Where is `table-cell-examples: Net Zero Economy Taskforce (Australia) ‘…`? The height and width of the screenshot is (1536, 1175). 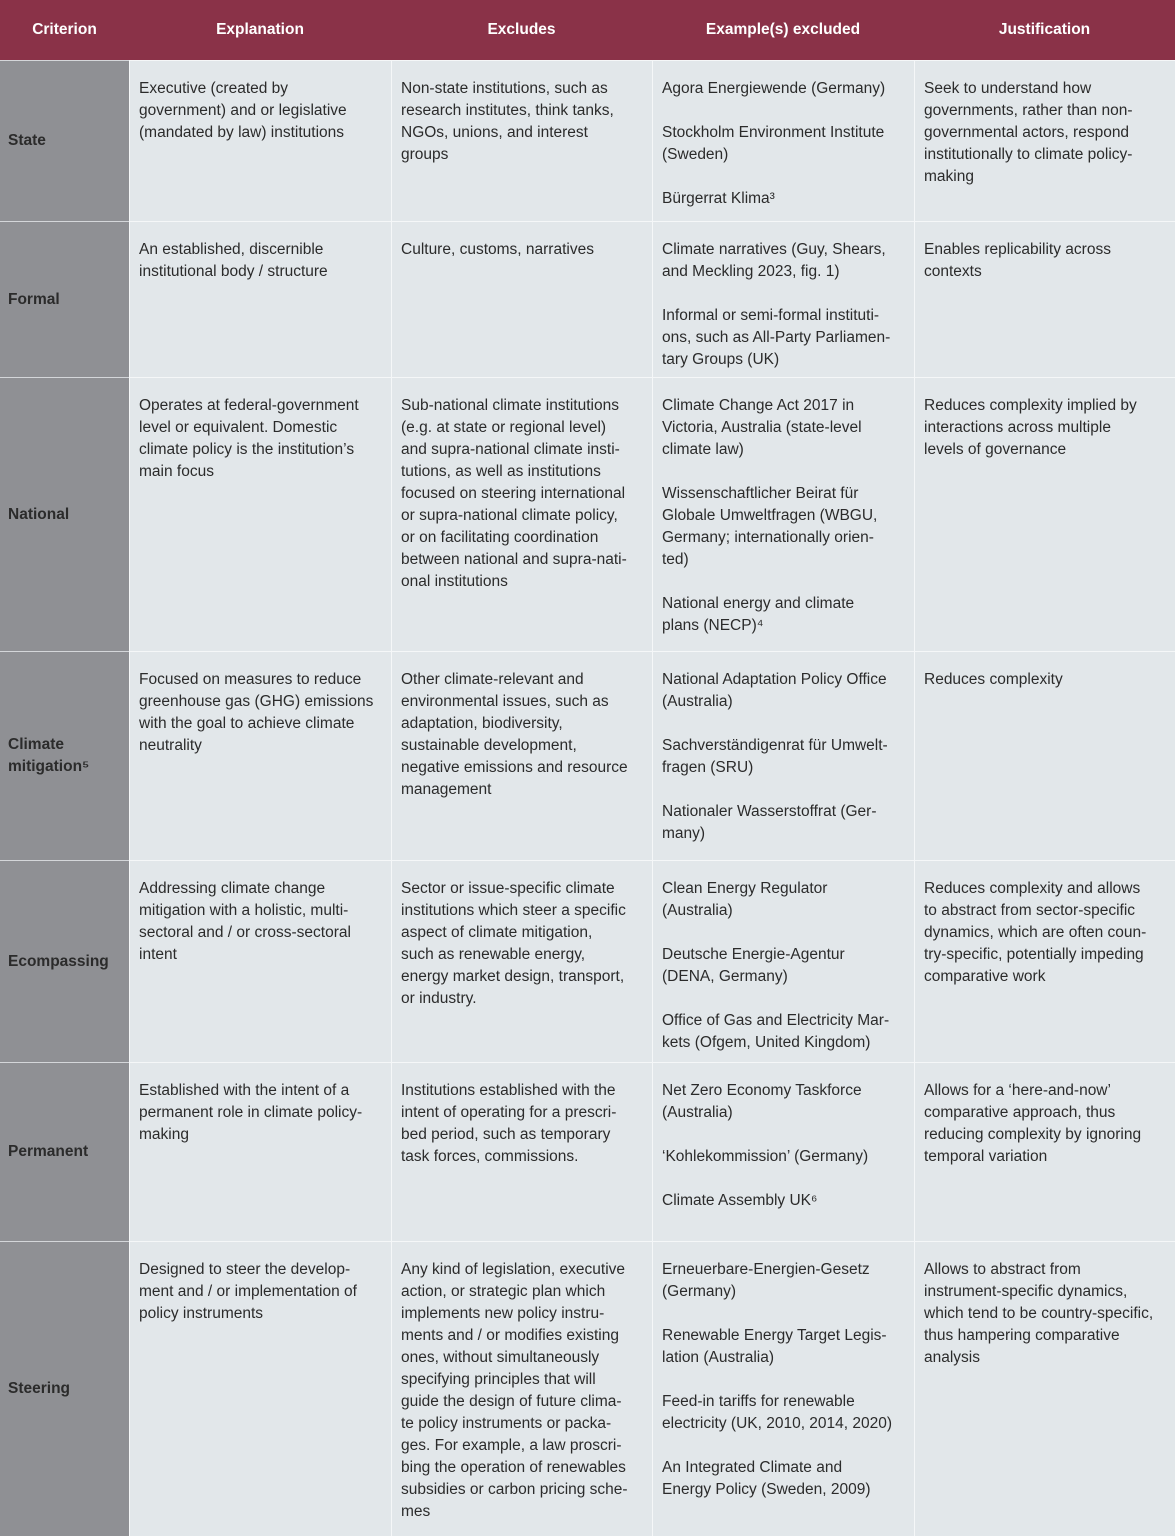 table-cell-examples: Net Zero Economy Taskforce (Australia) ‘… is located at coordinates (783, 1151).